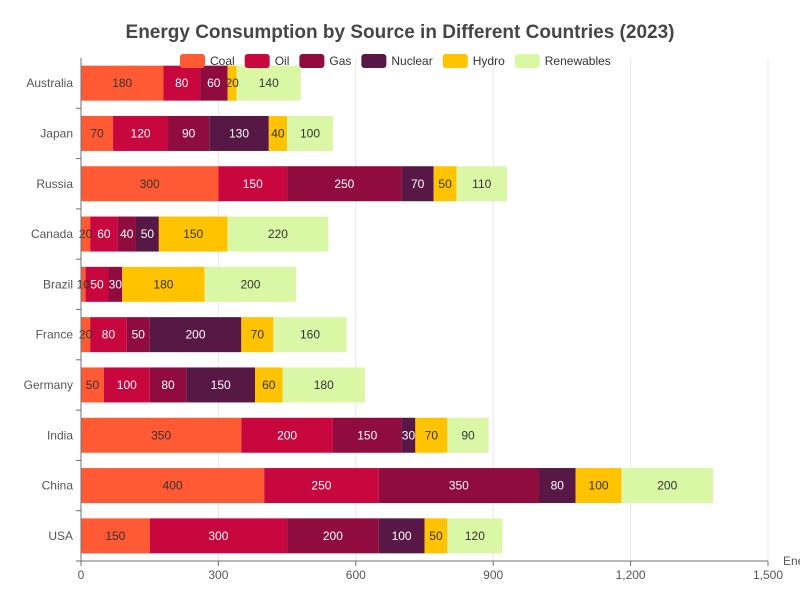  I want to click on legend-item-gas: Gas, so click(325, 61).